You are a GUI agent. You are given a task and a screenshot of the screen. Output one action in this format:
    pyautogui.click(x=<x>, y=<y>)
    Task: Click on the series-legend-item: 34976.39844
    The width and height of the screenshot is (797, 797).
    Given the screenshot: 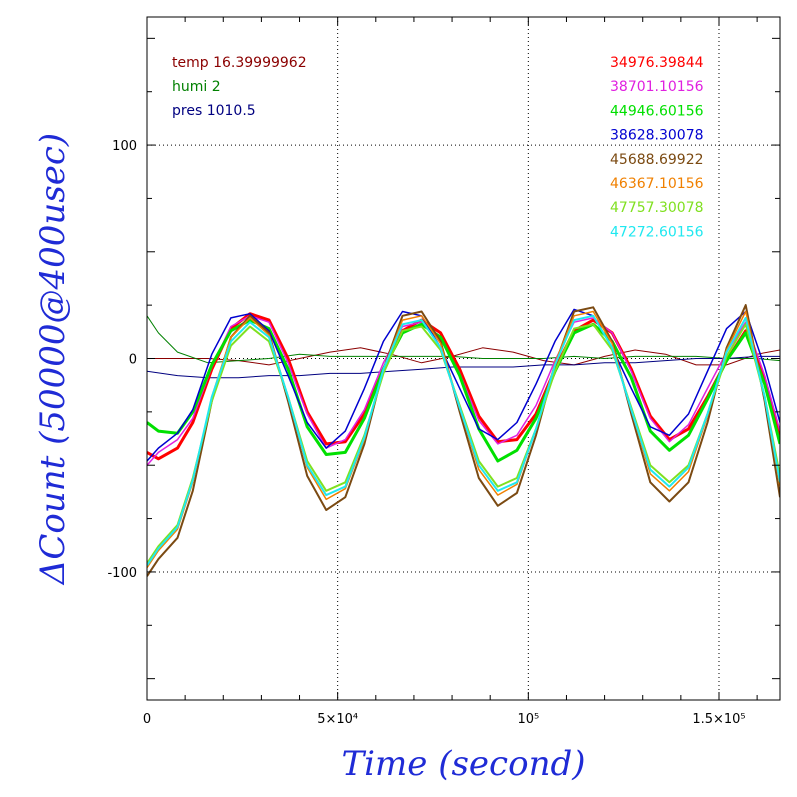 What is the action you would take?
    pyautogui.click(x=657, y=63)
    